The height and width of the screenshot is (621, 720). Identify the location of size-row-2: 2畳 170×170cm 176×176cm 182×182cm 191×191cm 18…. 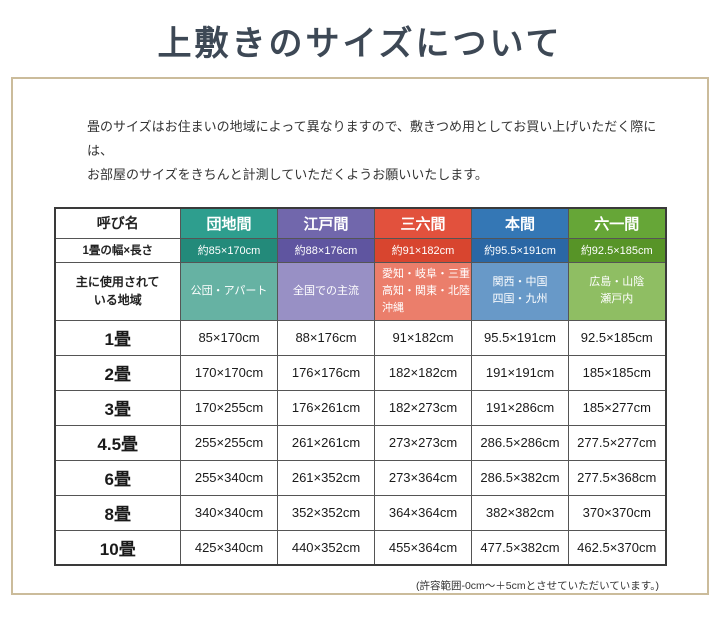
(360, 372).